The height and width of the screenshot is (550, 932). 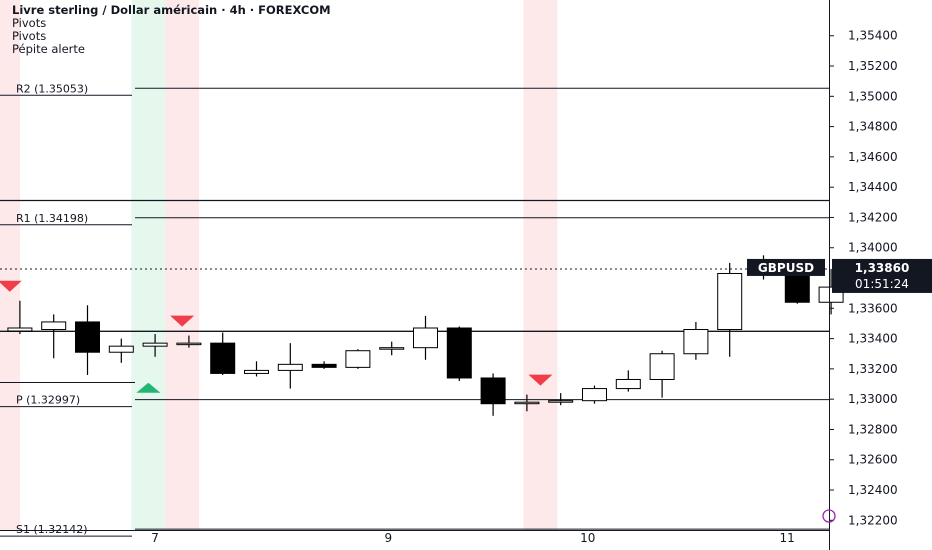 What do you see at coordinates (873, 490) in the screenshot?
I see `price-tick-label: 1,32400` at bounding box center [873, 490].